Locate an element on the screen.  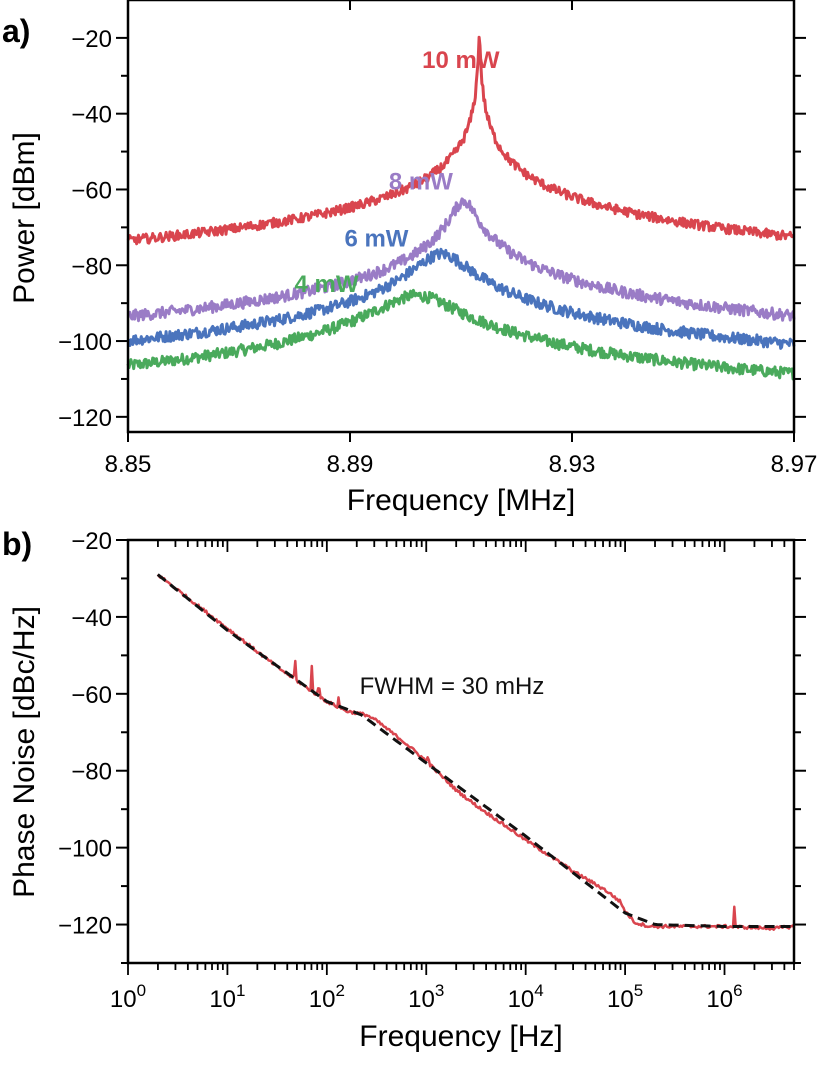
series-8-mw is located at coordinates (461, 260).